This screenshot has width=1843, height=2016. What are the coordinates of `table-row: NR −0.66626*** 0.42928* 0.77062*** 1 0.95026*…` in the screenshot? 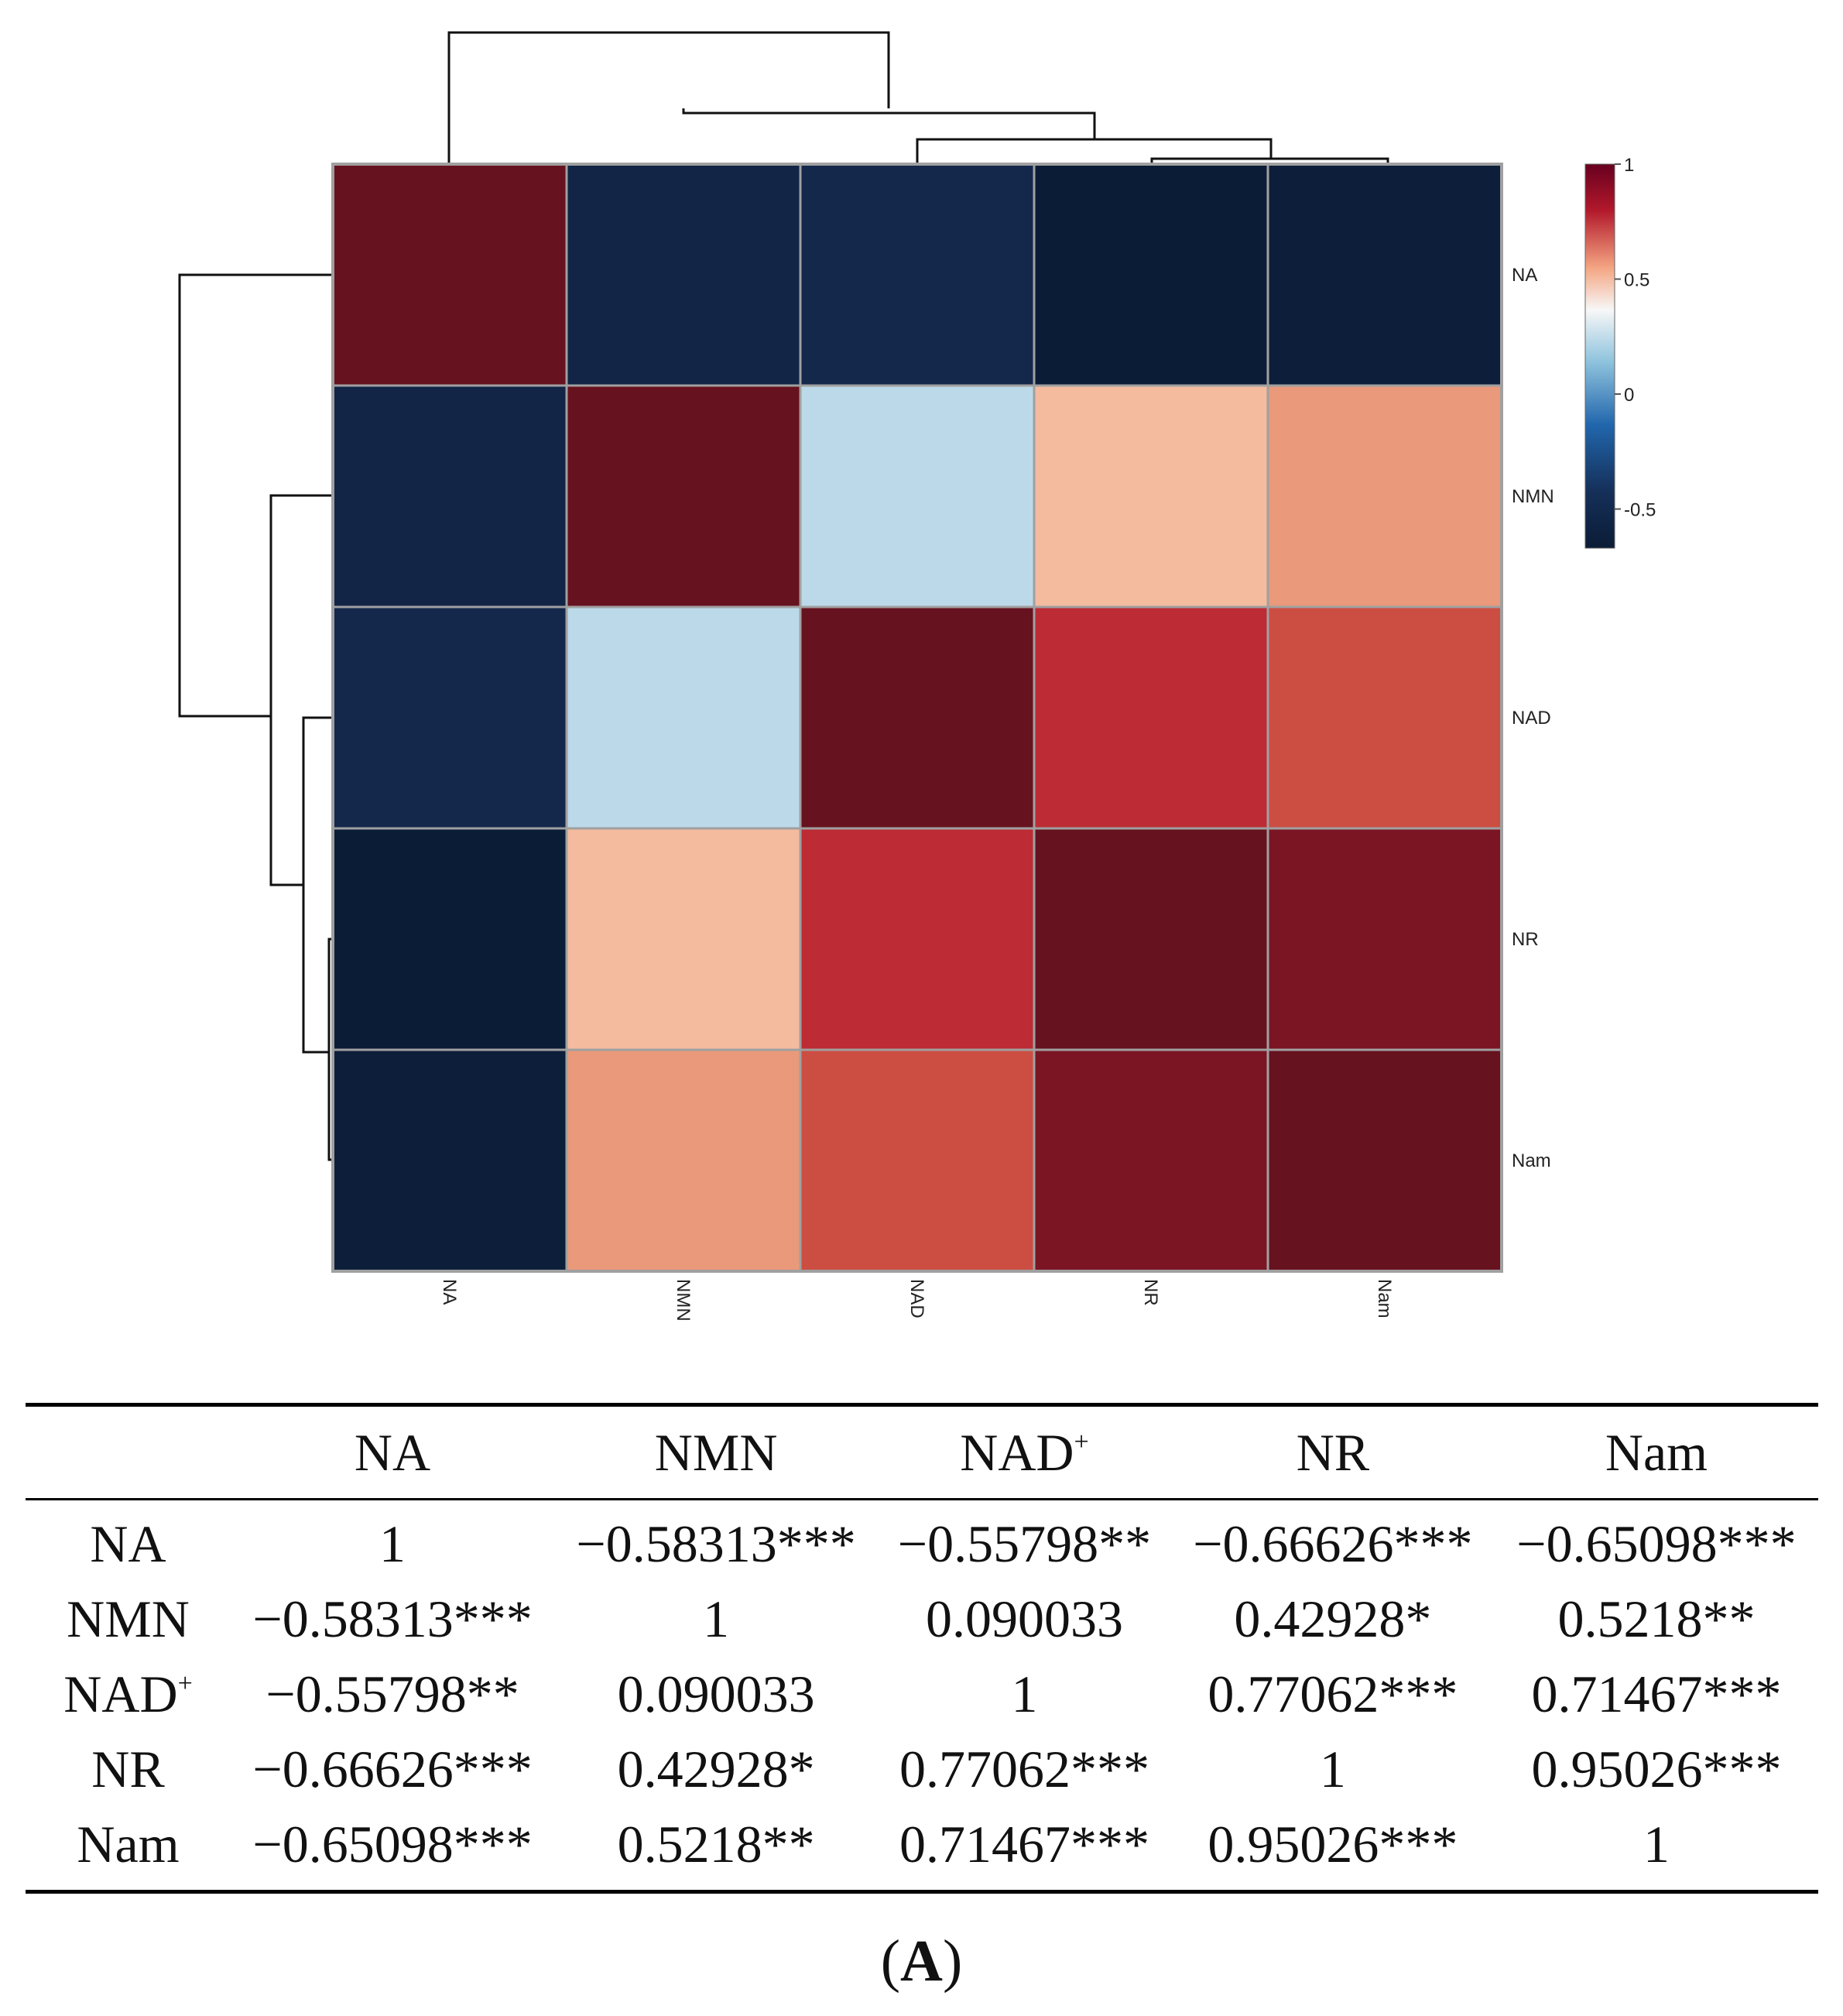 It's located at (922, 1770).